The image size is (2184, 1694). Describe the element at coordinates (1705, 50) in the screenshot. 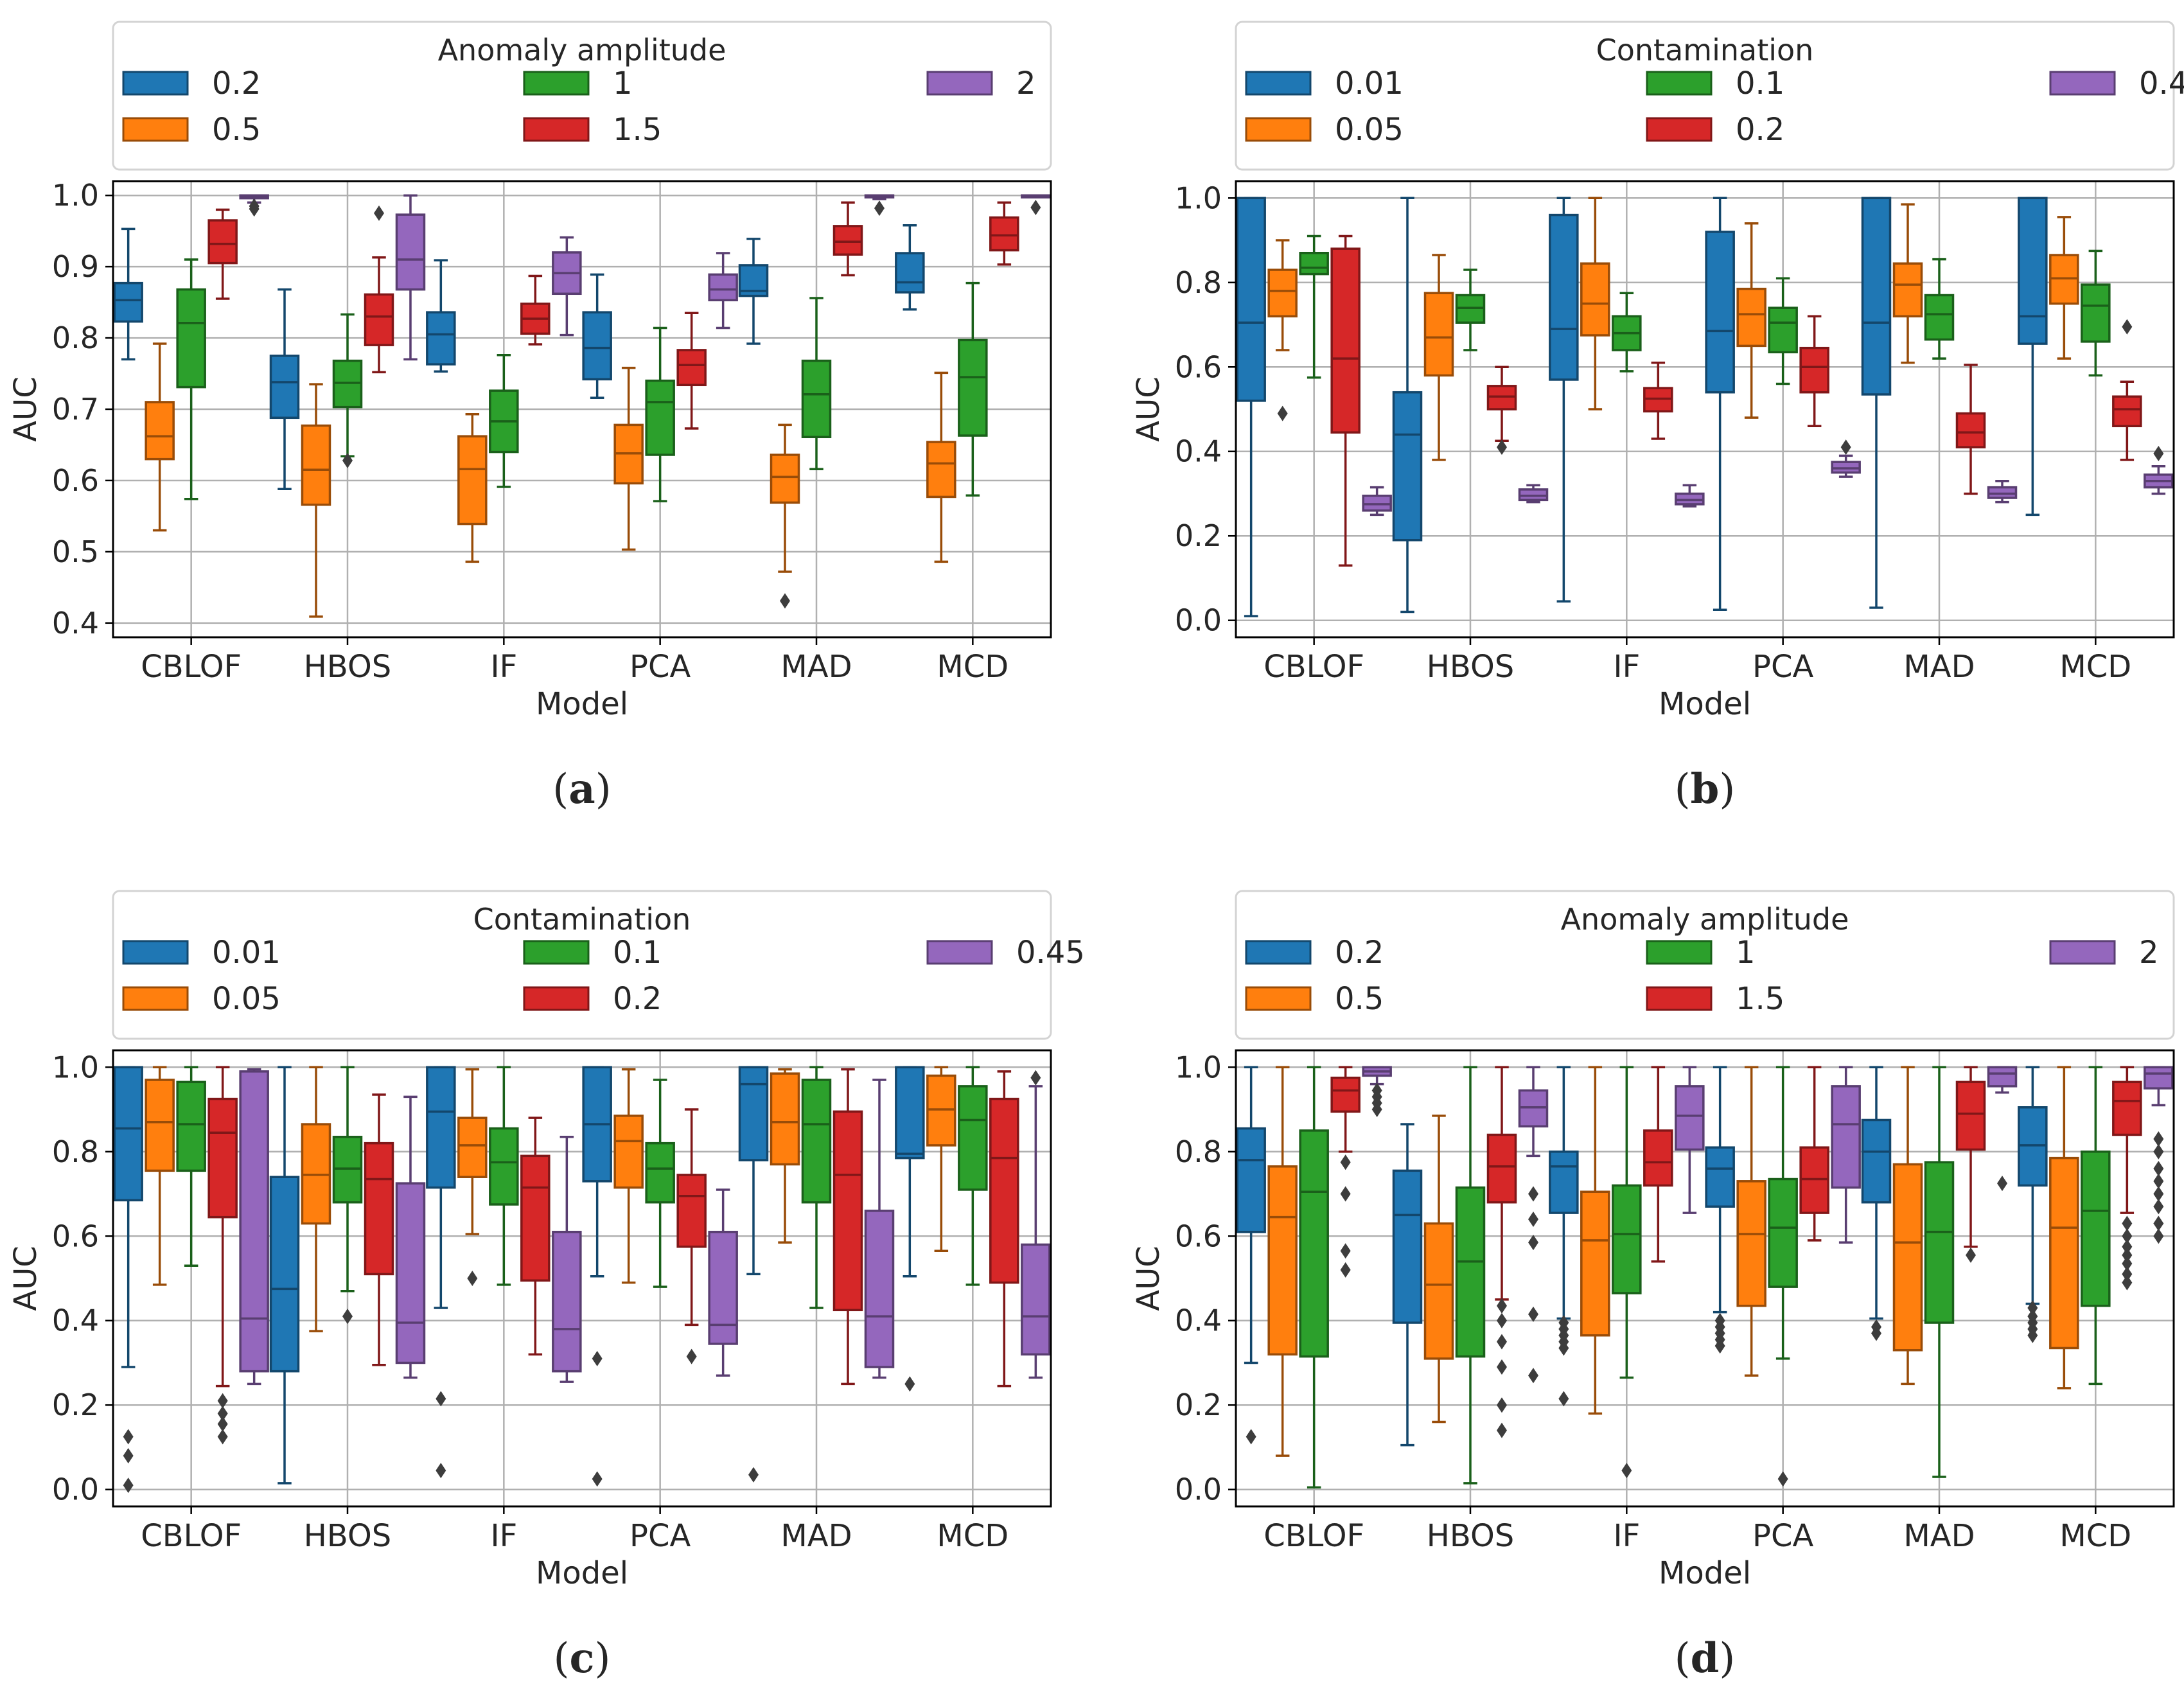

I see `legend-title: Contamination` at that location.